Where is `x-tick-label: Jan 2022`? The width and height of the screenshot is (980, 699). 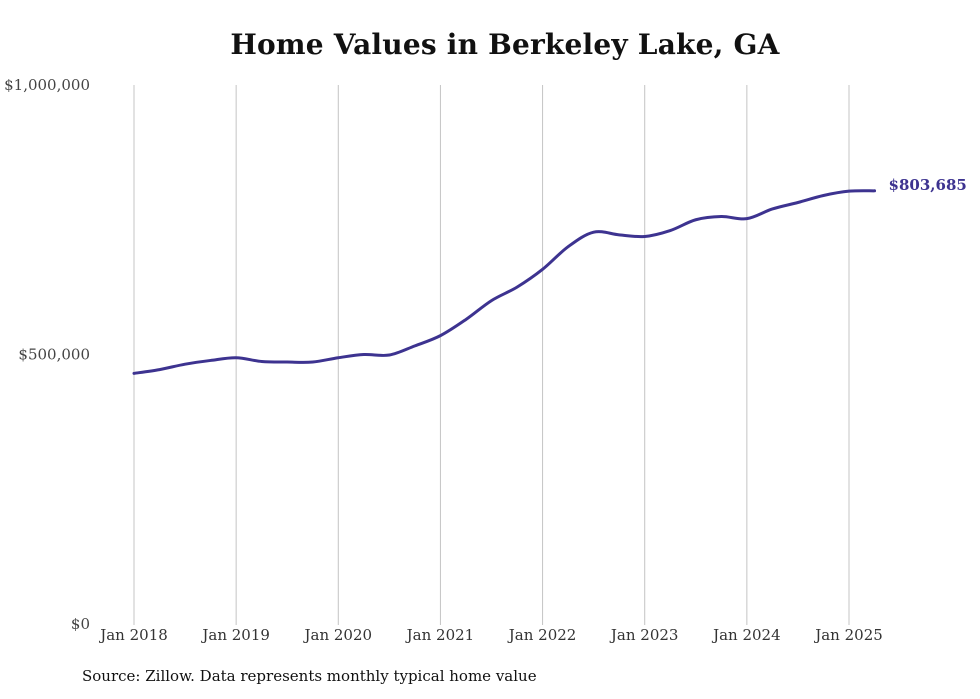 x-tick-label: Jan 2022 is located at coordinates (542, 635).